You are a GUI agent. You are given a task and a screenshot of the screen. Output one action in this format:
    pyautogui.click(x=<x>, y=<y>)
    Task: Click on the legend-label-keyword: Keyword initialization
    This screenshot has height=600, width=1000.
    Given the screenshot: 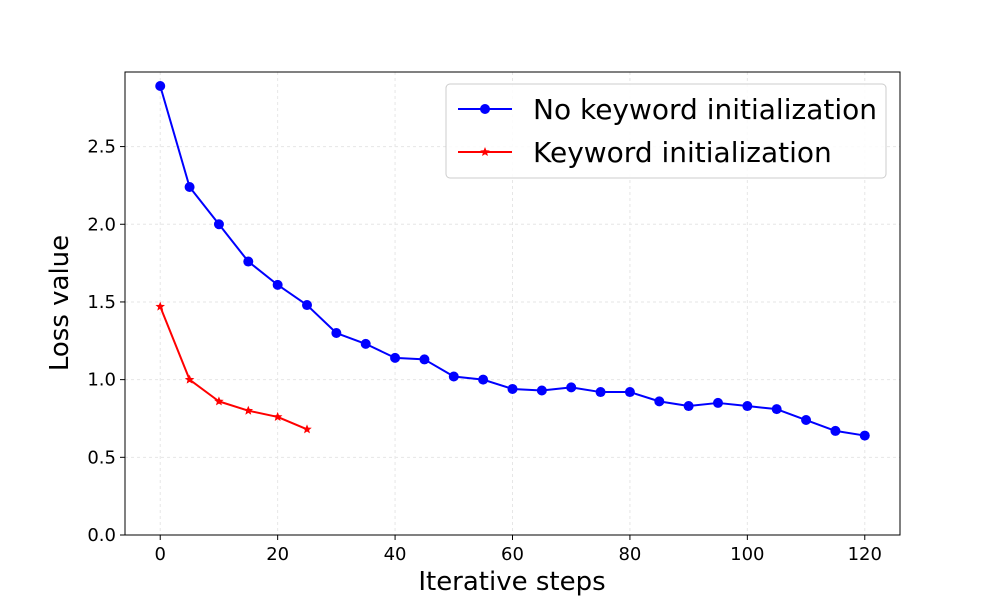 What is the action you would take?
    pyautogui.click(x=682, y=152)
    